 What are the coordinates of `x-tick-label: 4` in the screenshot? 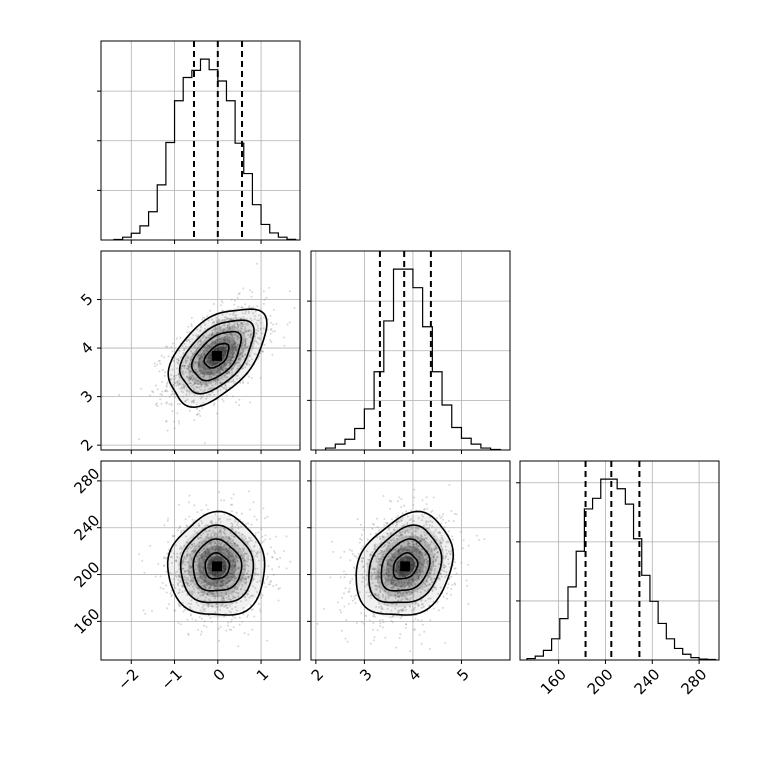 It's located at (414, 674).